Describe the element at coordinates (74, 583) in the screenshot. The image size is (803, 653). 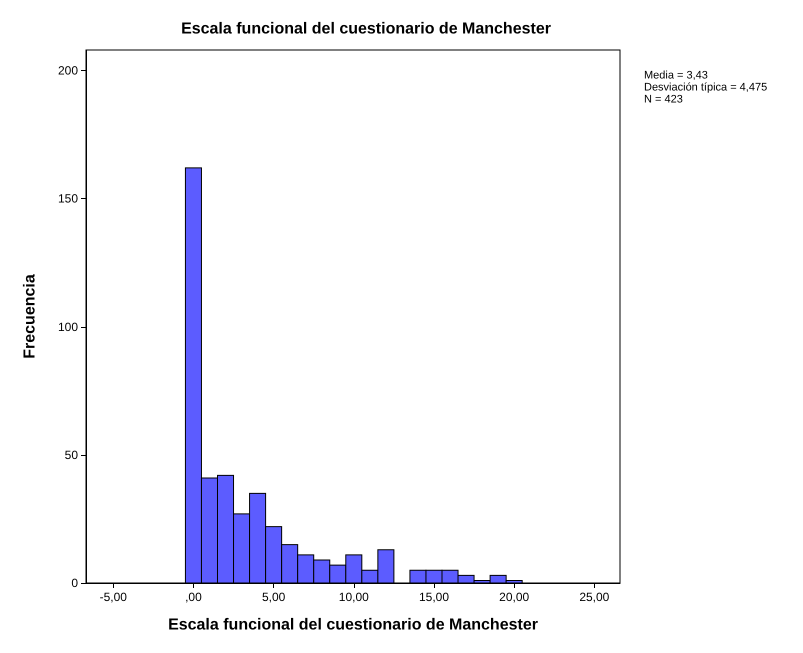
I see `y-tick-label: 0` at that location.